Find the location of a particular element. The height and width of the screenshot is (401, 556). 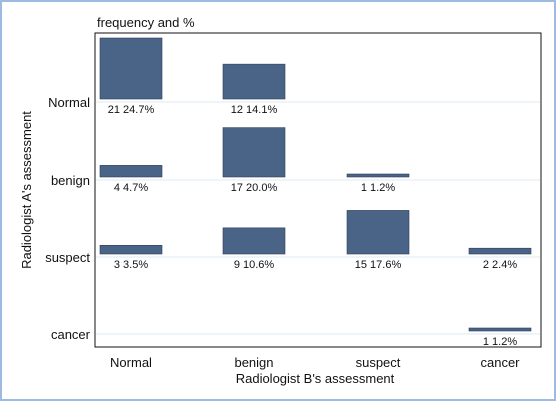

cell-label: 3 3.5% is located at coordinates (131, 265).